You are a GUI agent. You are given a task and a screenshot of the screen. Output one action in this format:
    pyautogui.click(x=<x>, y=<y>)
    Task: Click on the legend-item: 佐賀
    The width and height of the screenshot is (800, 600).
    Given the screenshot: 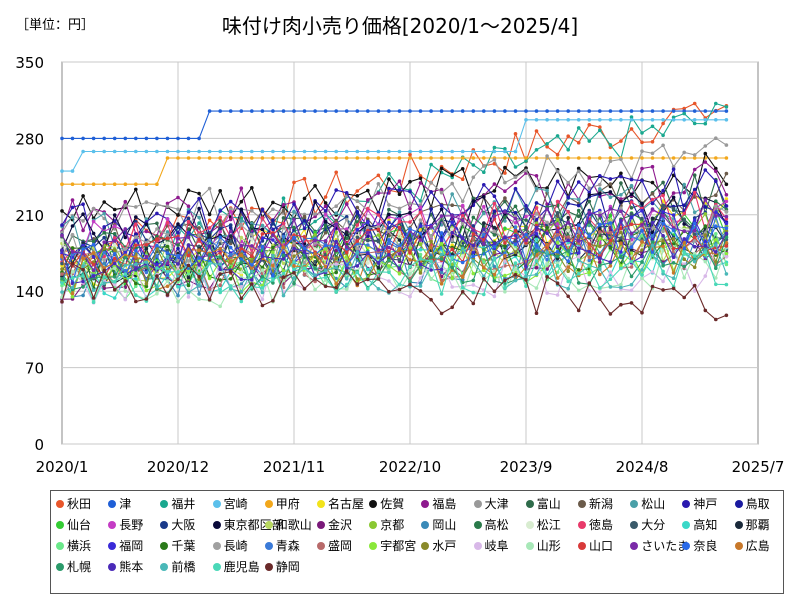 What is the action you would take?
    pyautogui.click(x=386, y=503)
    